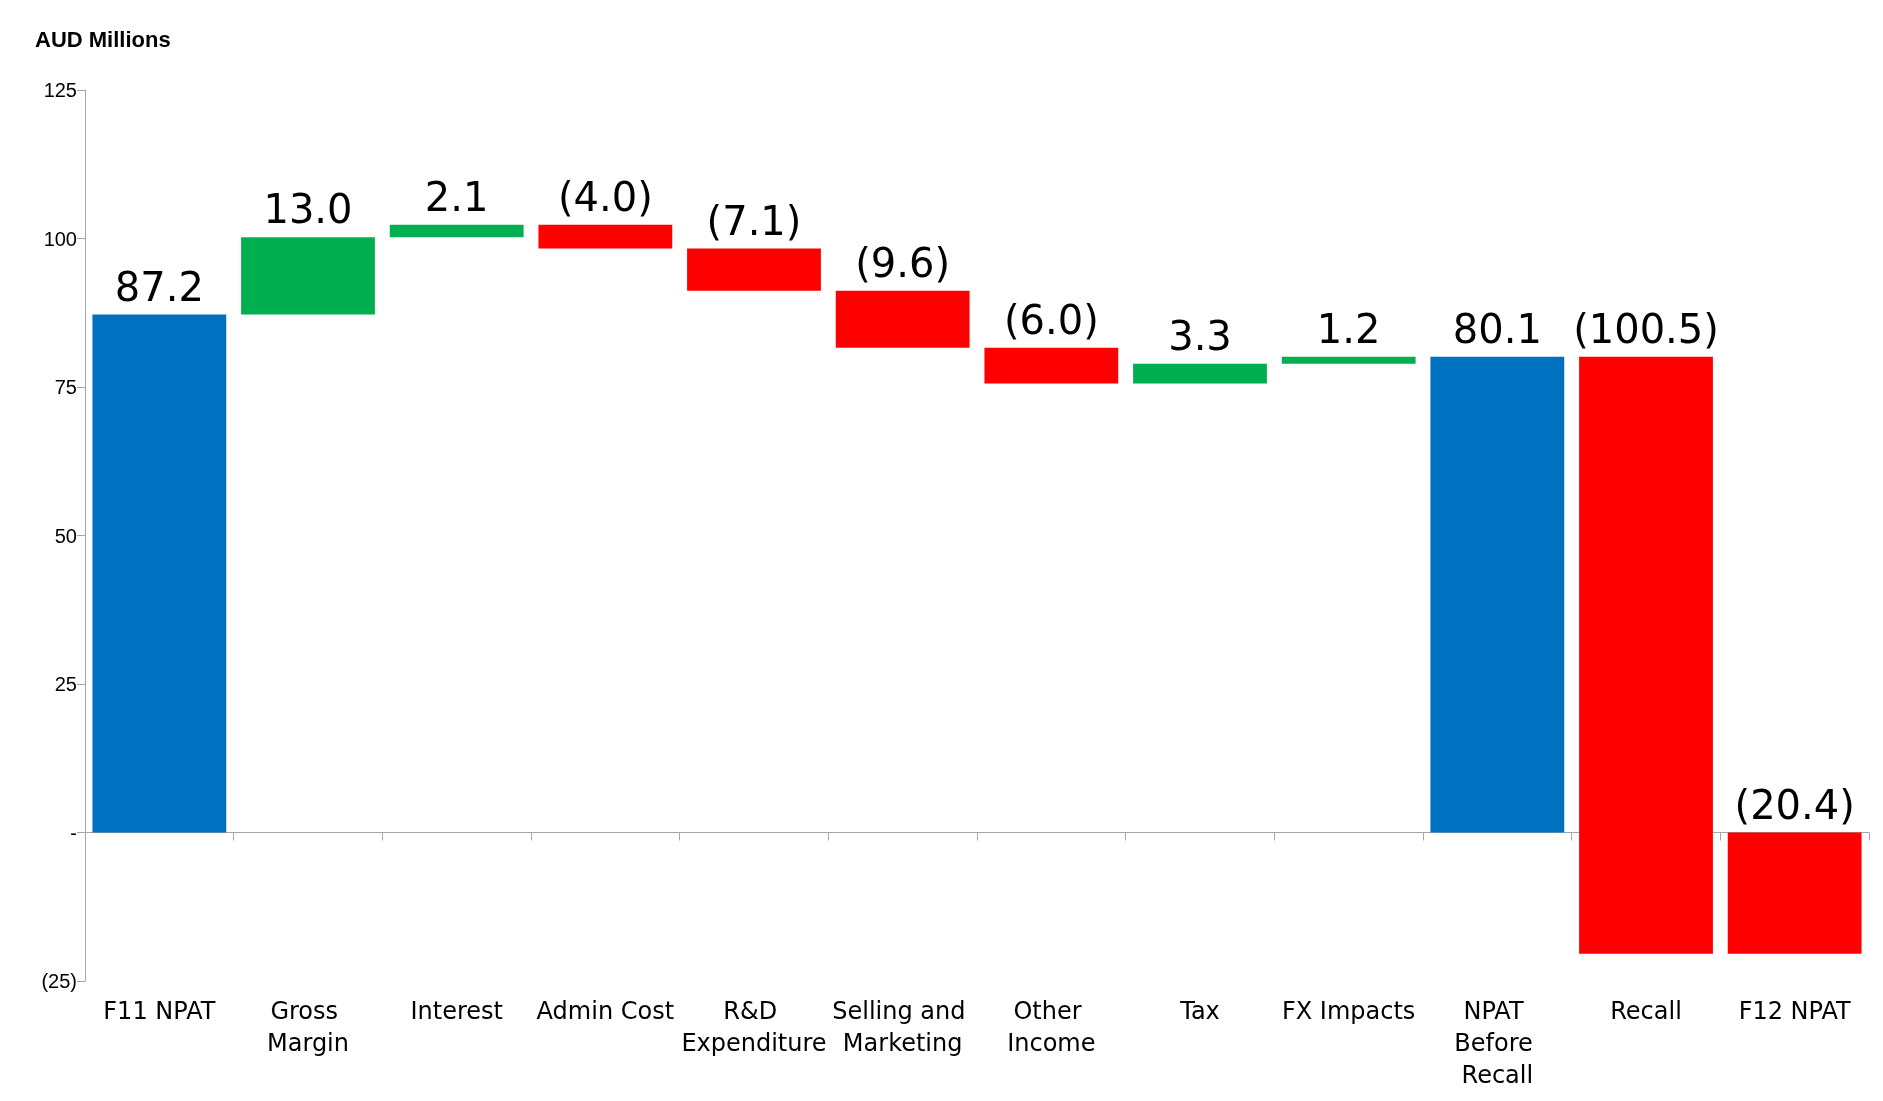 The image size is (1883, 1101). Describe the element at coordinates (1794, 804) in the screenshot. I see `data-label: (20.4)` at that location.